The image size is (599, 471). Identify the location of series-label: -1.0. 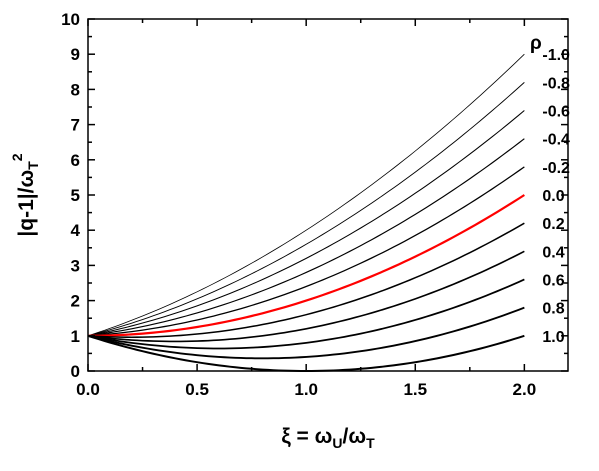
(556, 55).